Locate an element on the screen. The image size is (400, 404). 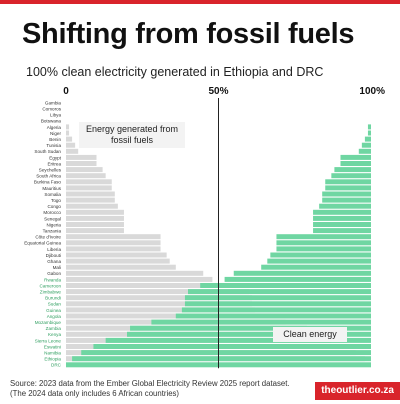
country-label: Sierra Leone is located at coordinates (48, 340).